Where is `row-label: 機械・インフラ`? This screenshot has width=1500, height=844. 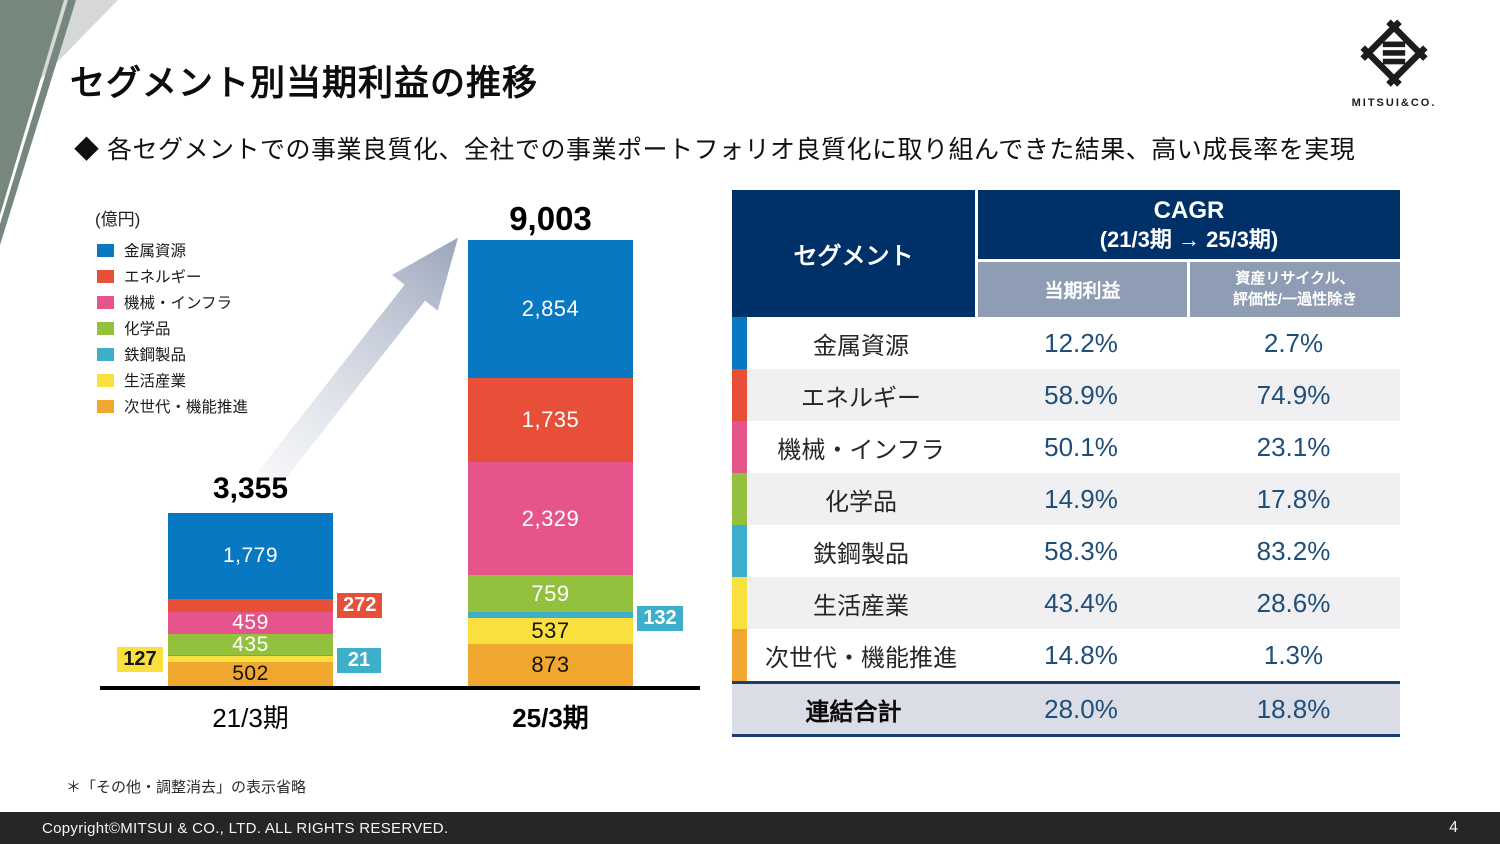
row-label: 機械・インフラ is located at coordinates (861, 450).